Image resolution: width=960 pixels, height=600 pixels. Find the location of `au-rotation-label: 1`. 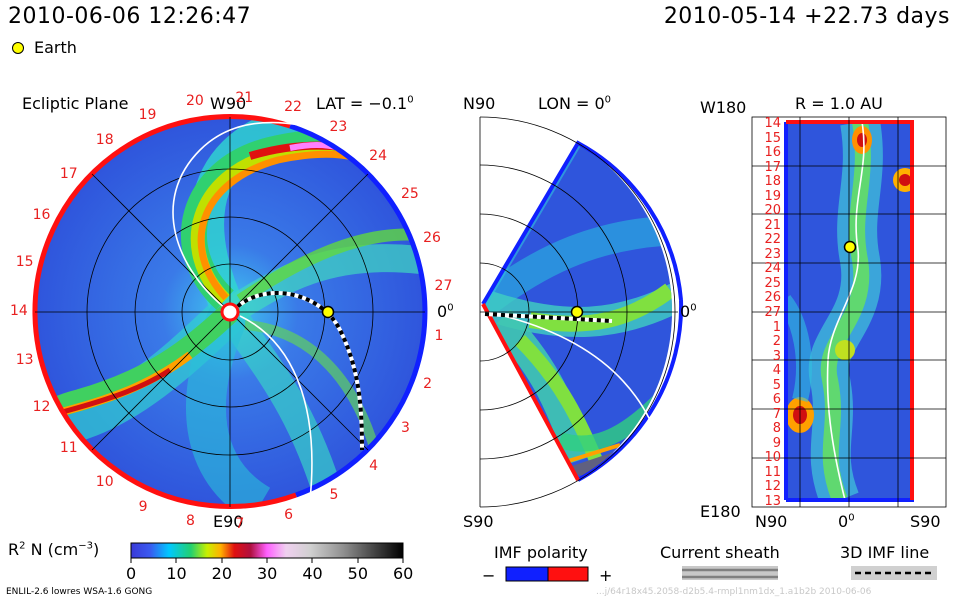

au-rotation-label: 1 is located at coordinates (776, 327).